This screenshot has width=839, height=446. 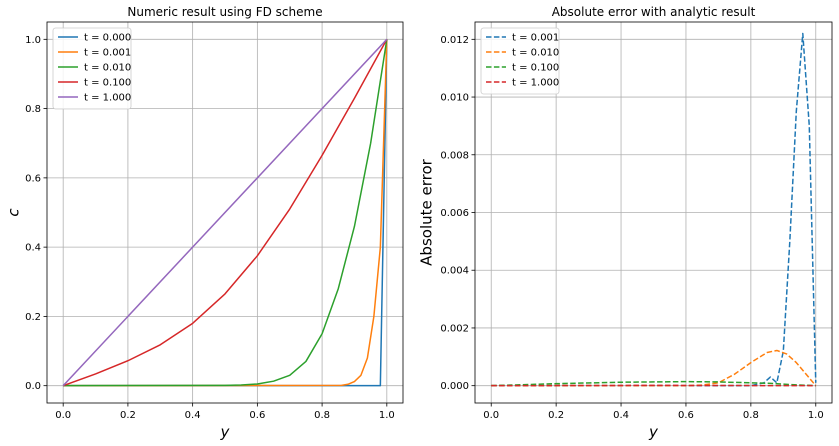 What do you see at coordinates (33, 386) in the screenshot?
I see `y-tick-label: 0.0` at bounding box center [33, 386].